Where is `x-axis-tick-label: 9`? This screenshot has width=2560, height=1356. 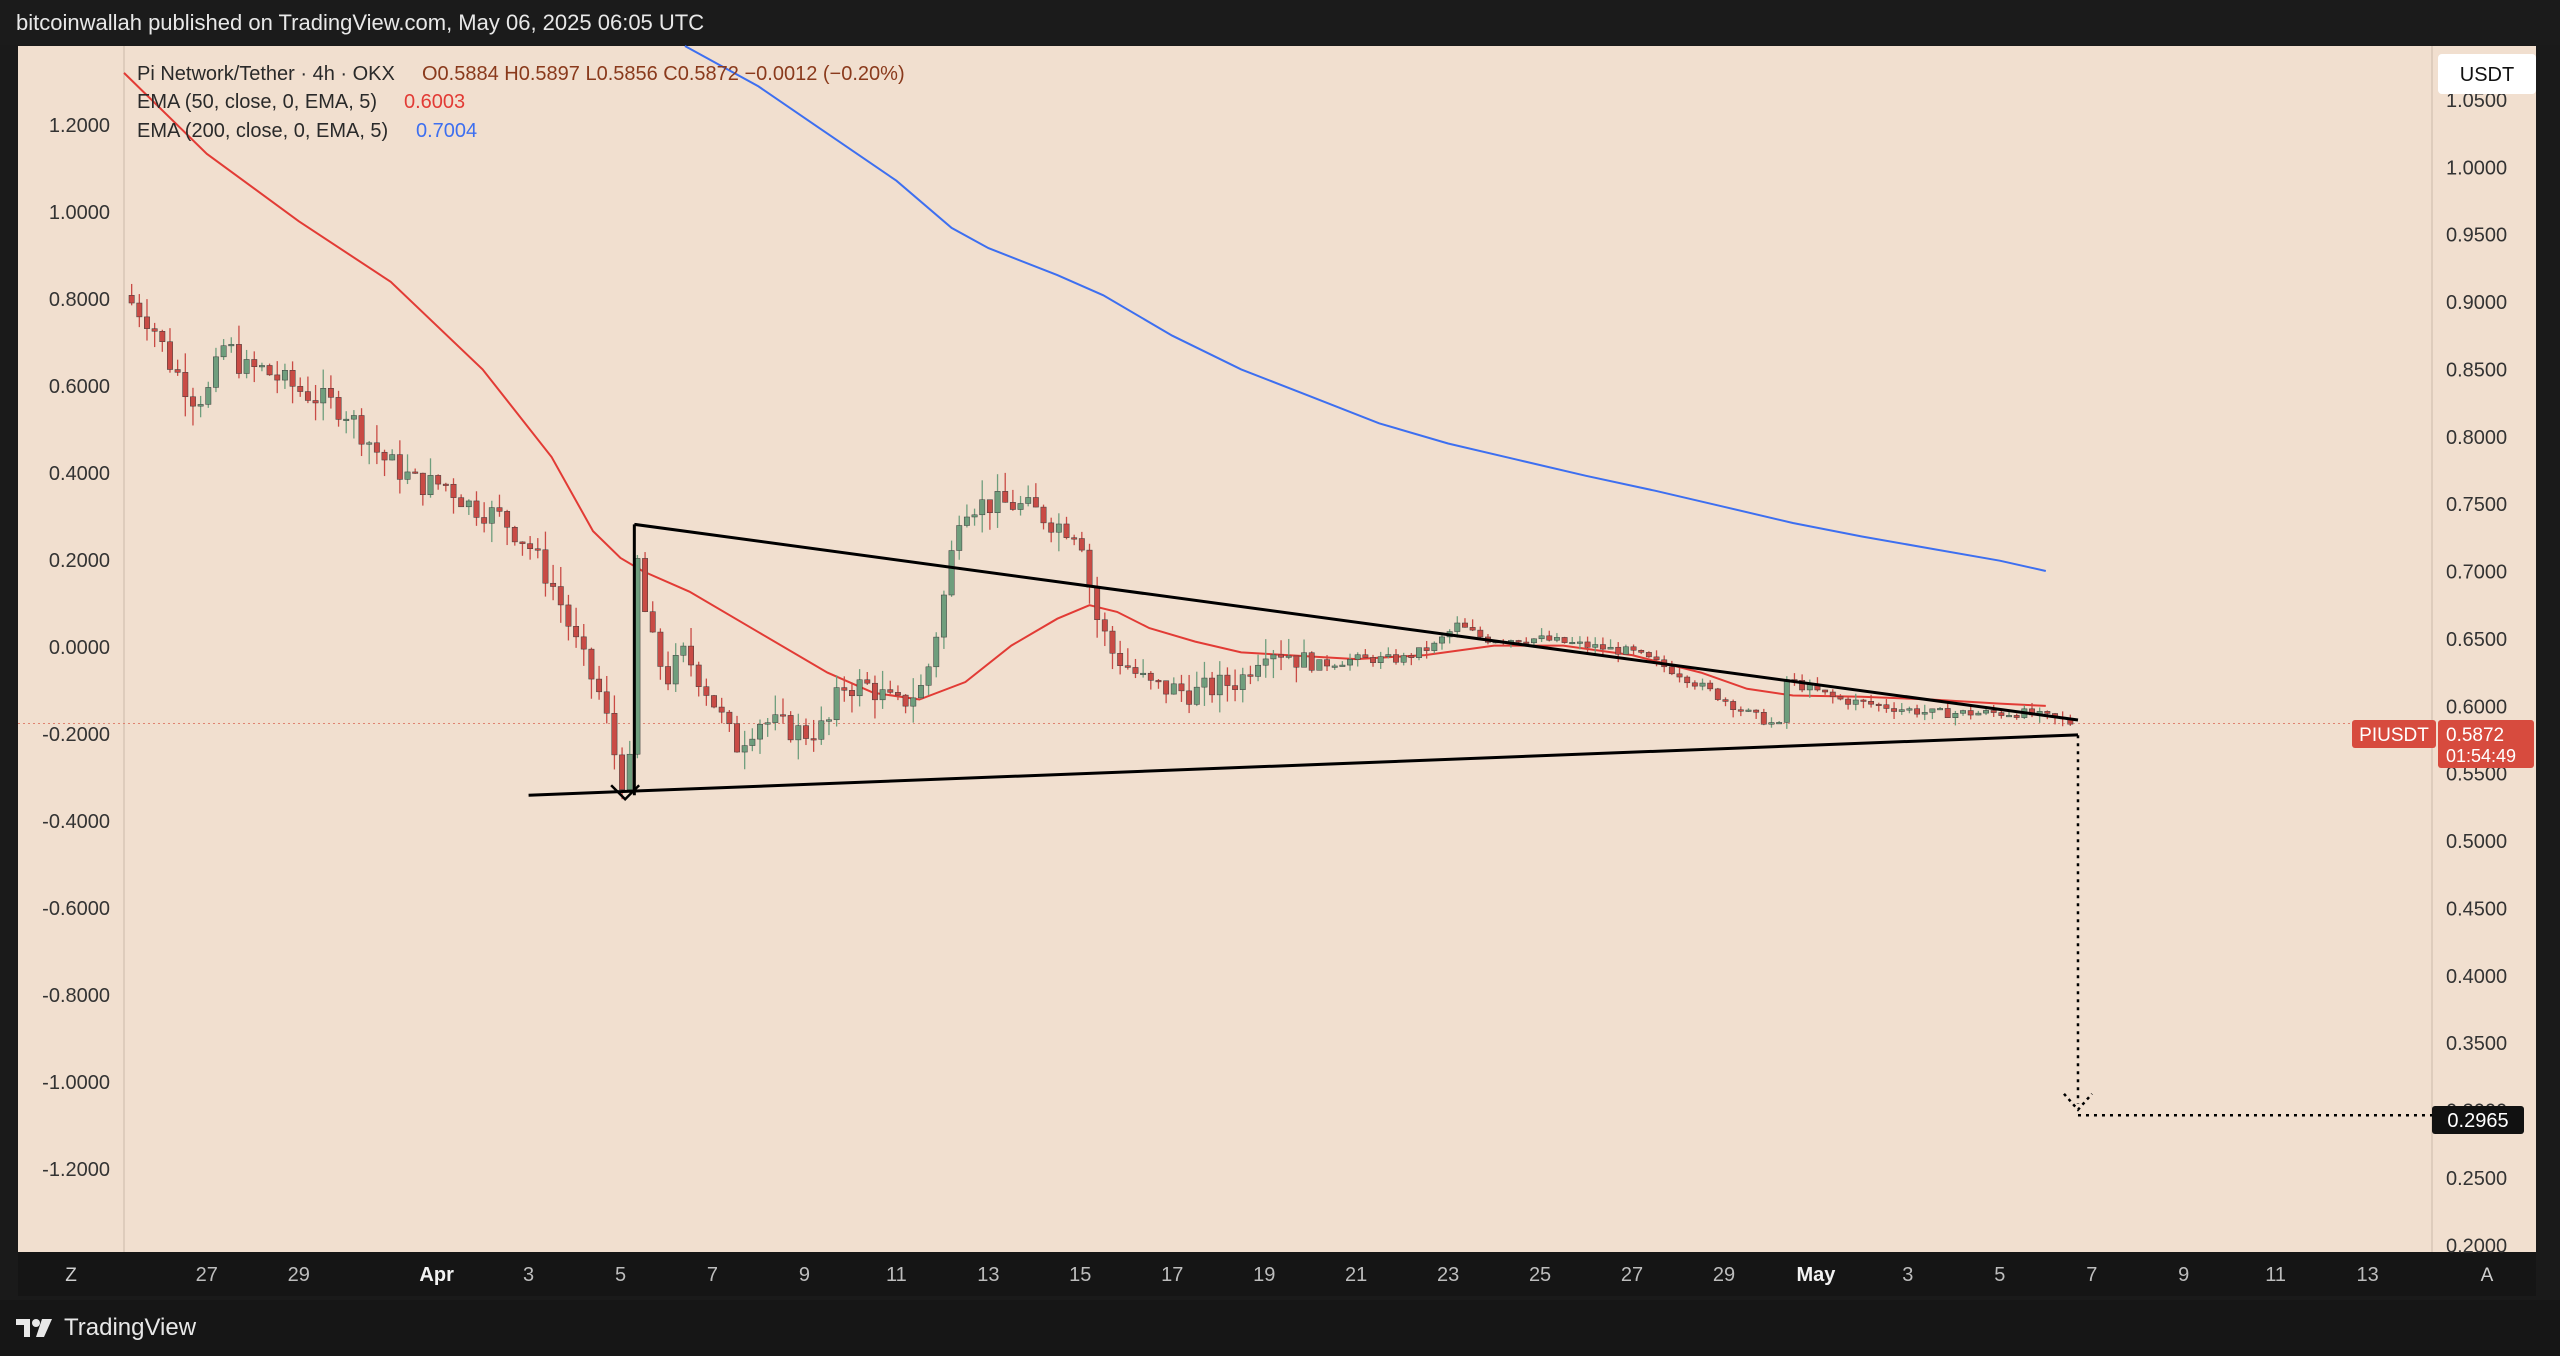
x-axis-tick-label: 9 is located at coordinates (804, 1275).